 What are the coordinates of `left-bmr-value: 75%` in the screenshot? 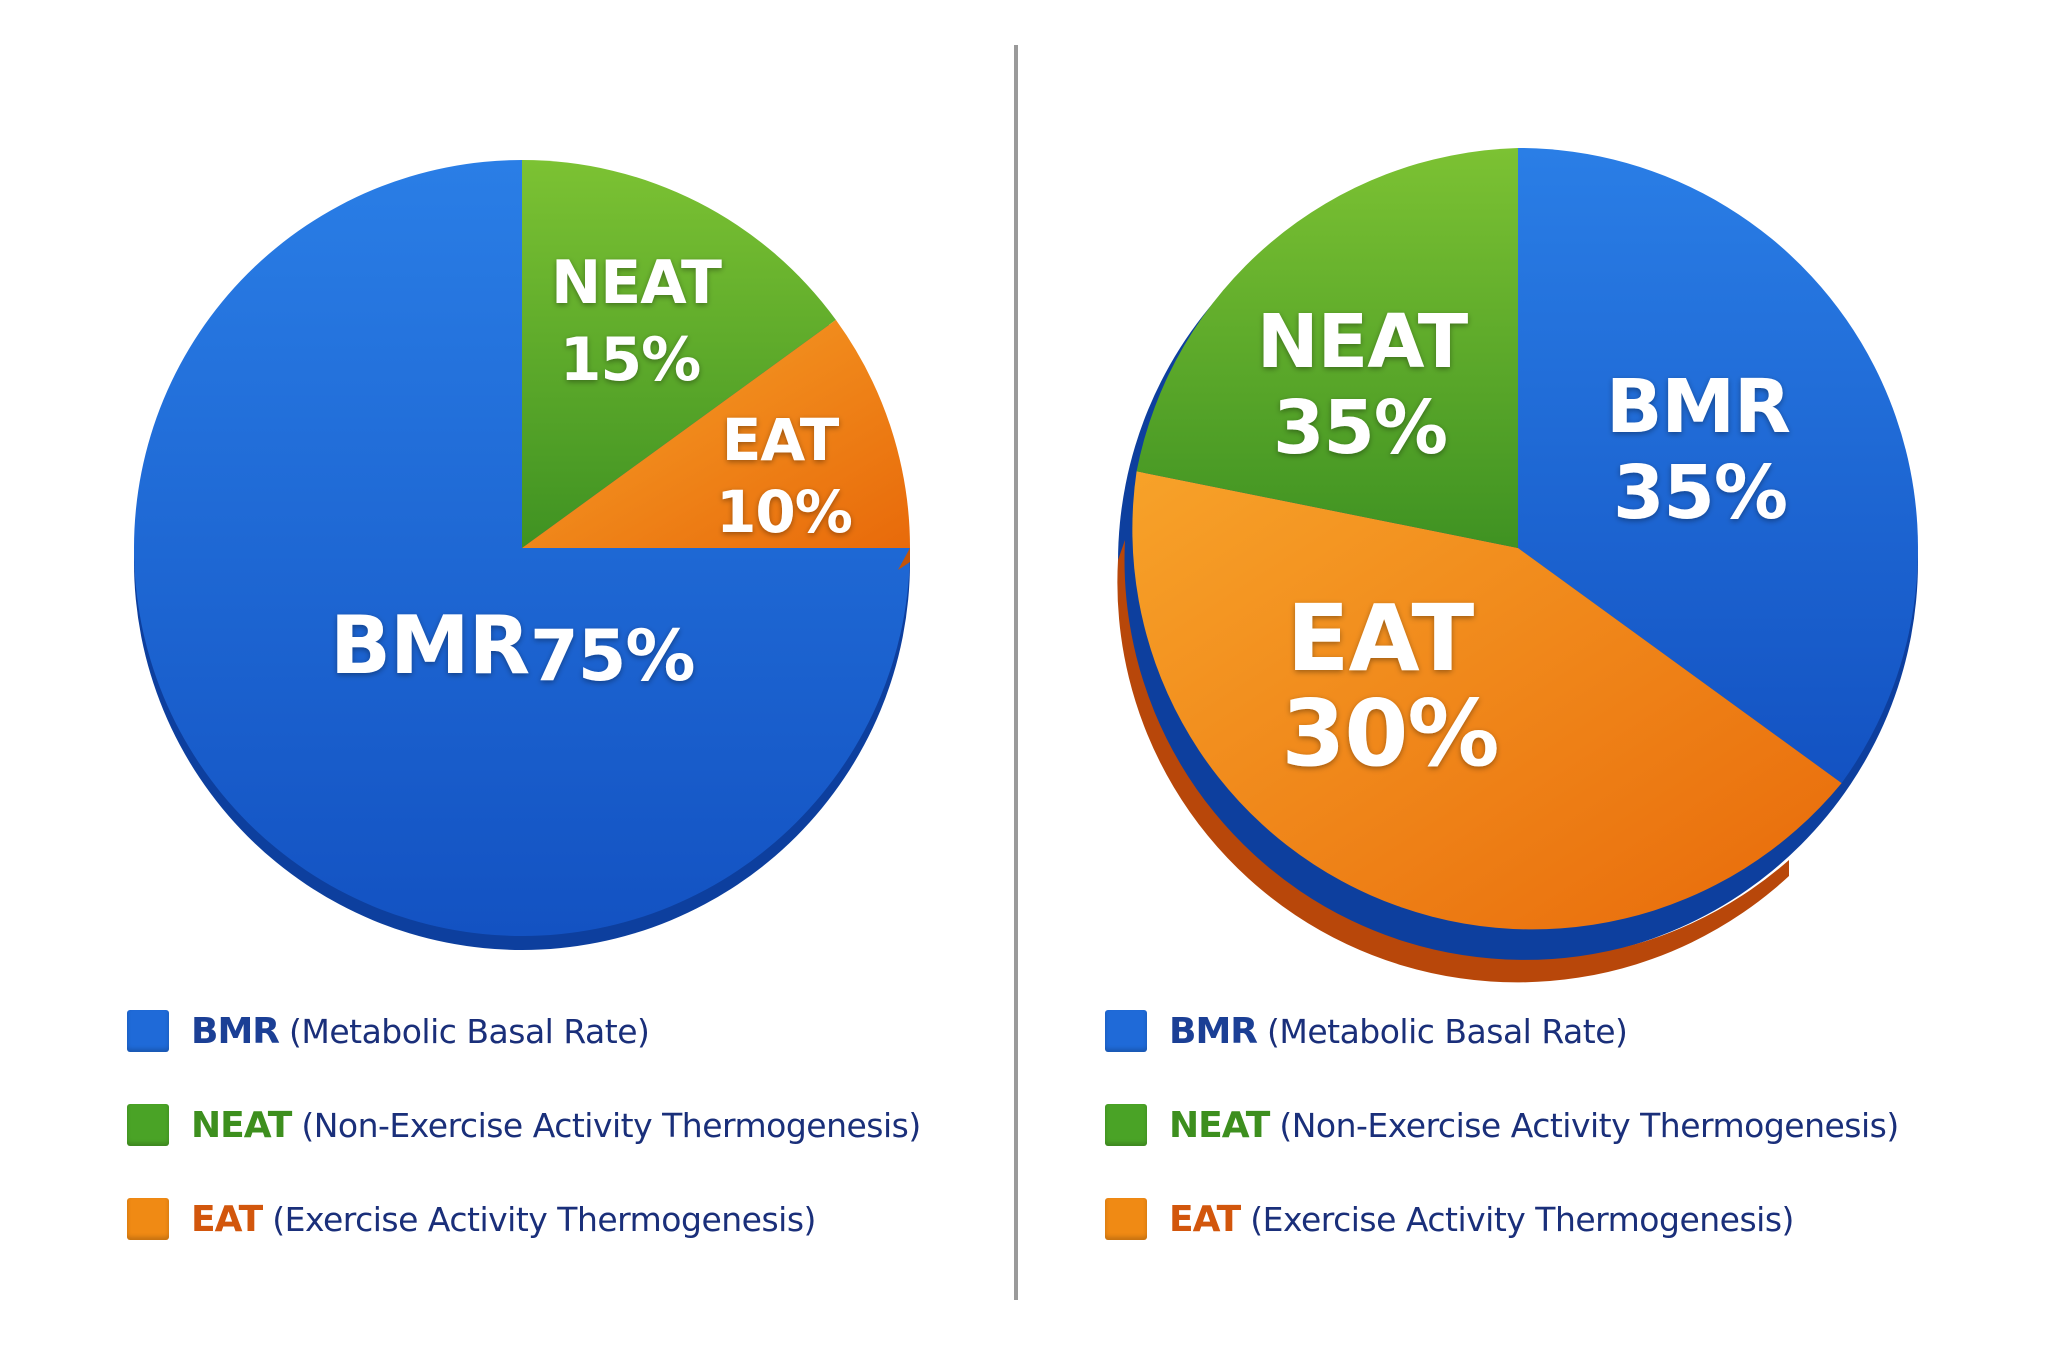 It's located at (612, 656).